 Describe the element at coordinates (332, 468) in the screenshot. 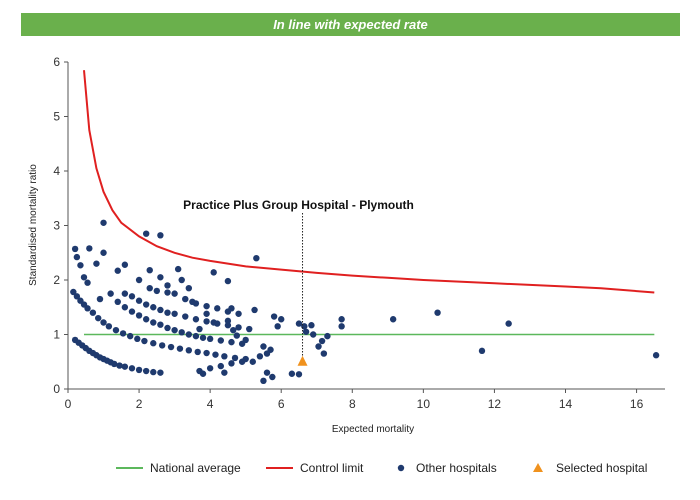

I see `legend-control-limit-label: Control limit` at that location.